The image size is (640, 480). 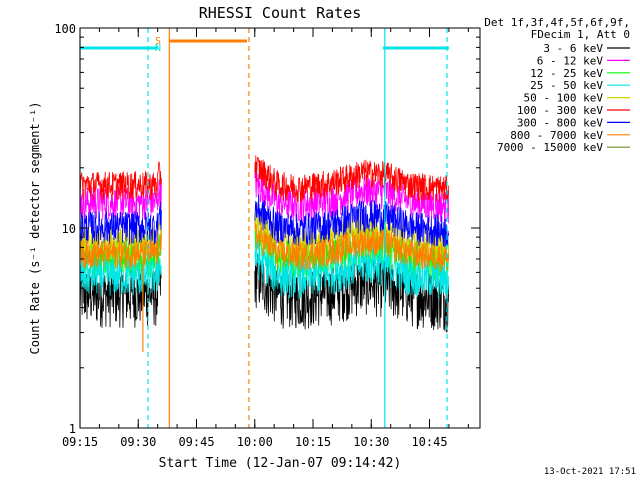 What do you see at coordinates (590, 472) in the screenshot?
I see `footer-date: 13-Oct-2021 17:51` at bounding box center [590, 472].